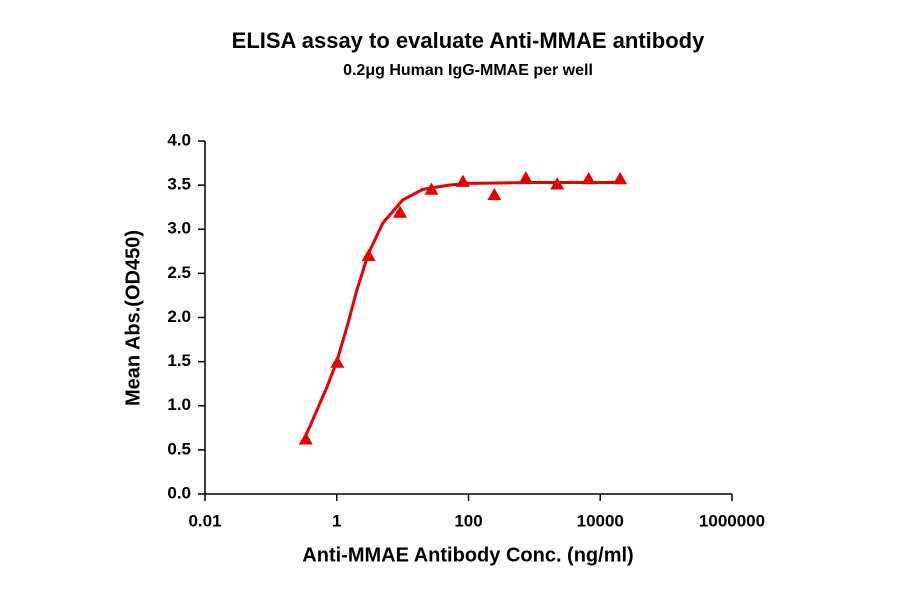 This screenshot has width=900, height=594. What do you see at coordinates (179, 228) in the screenshot?
I see `y-tick-label: 3.0` at bounding box center [179, 228].